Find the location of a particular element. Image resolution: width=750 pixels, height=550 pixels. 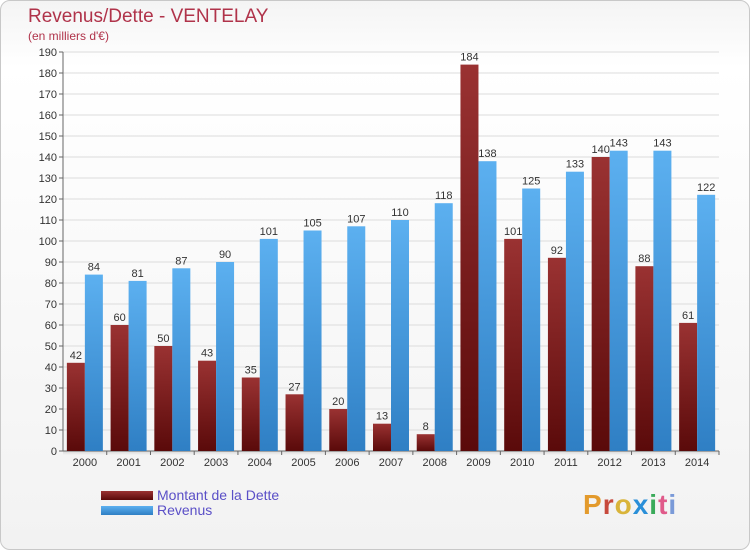

y-tick-label: 30 is located at coordinates (51, 389).